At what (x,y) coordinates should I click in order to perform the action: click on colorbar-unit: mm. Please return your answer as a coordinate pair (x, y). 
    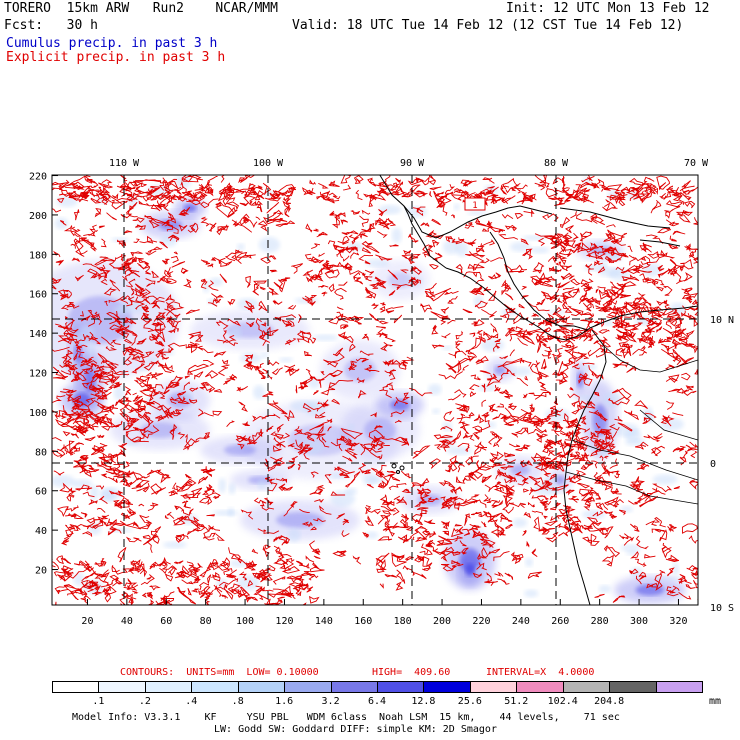
    Looking at the image, I should click on (715, 701).